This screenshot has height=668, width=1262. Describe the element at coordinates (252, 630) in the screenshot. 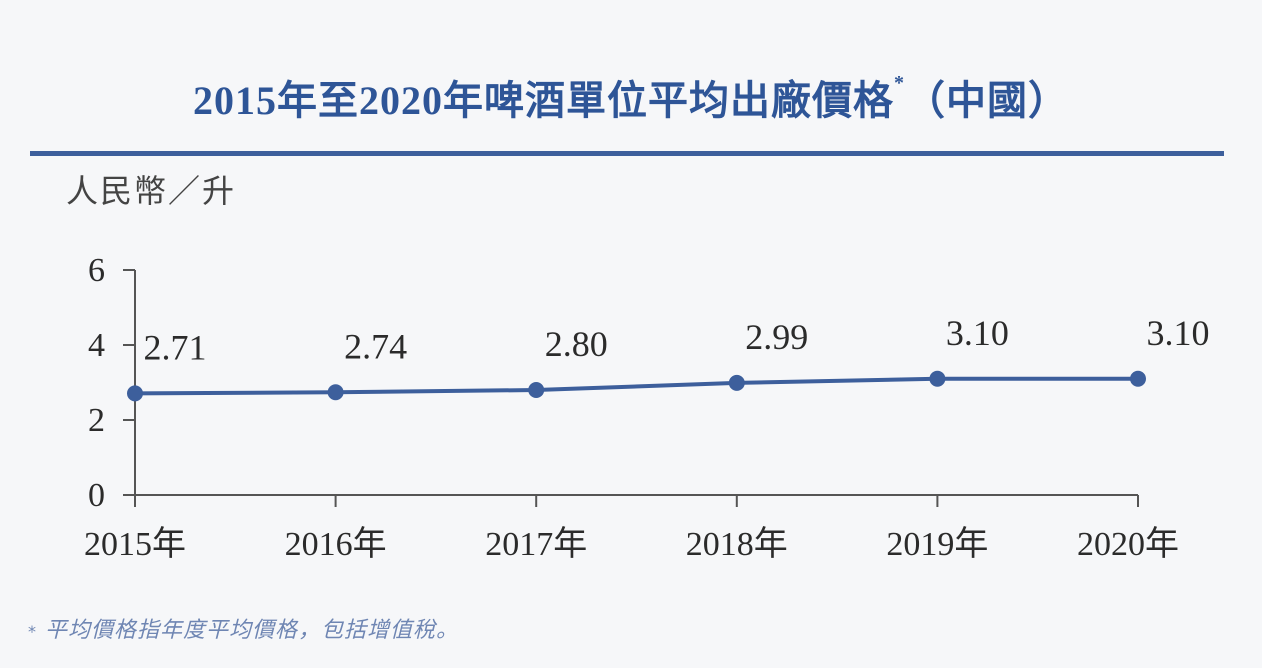

I see `footnote-text: 平均價格指年度平均價格，包括增值稅。` at that location.